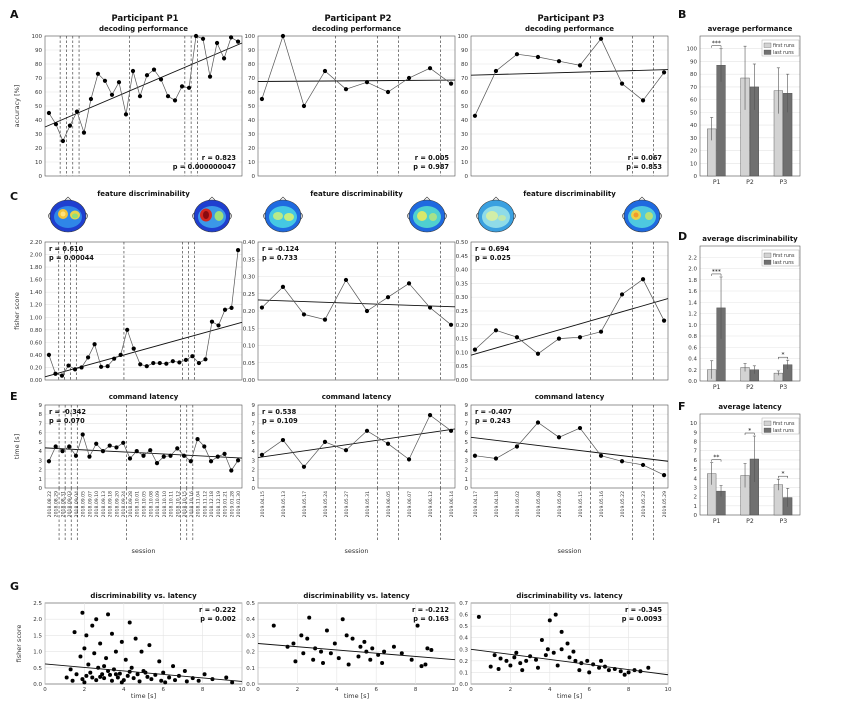 Image resolution: width=842 pixels, height=705 pixels. I want to click on chart-C1-subtitle: feature discriminability, so click(143, 194).